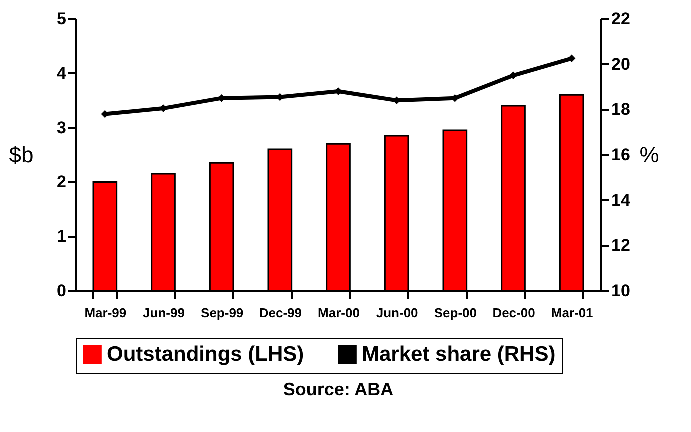 Image resolution: width=691 pixels, height=432 pixels. I want to click on y-tick-label: 3, so click(61, 128).